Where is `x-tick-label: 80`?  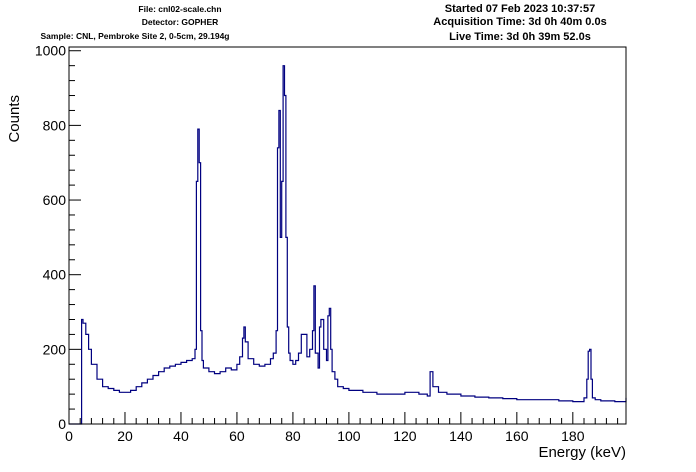
x-tick-label: 80 is located at coordinates (293, 436).